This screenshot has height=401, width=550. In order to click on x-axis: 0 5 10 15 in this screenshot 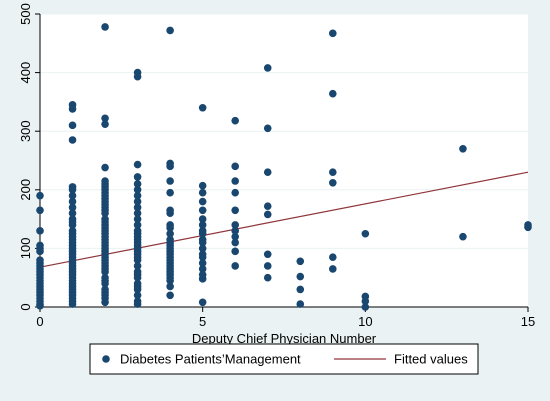, I will do `click(285, 317)`.